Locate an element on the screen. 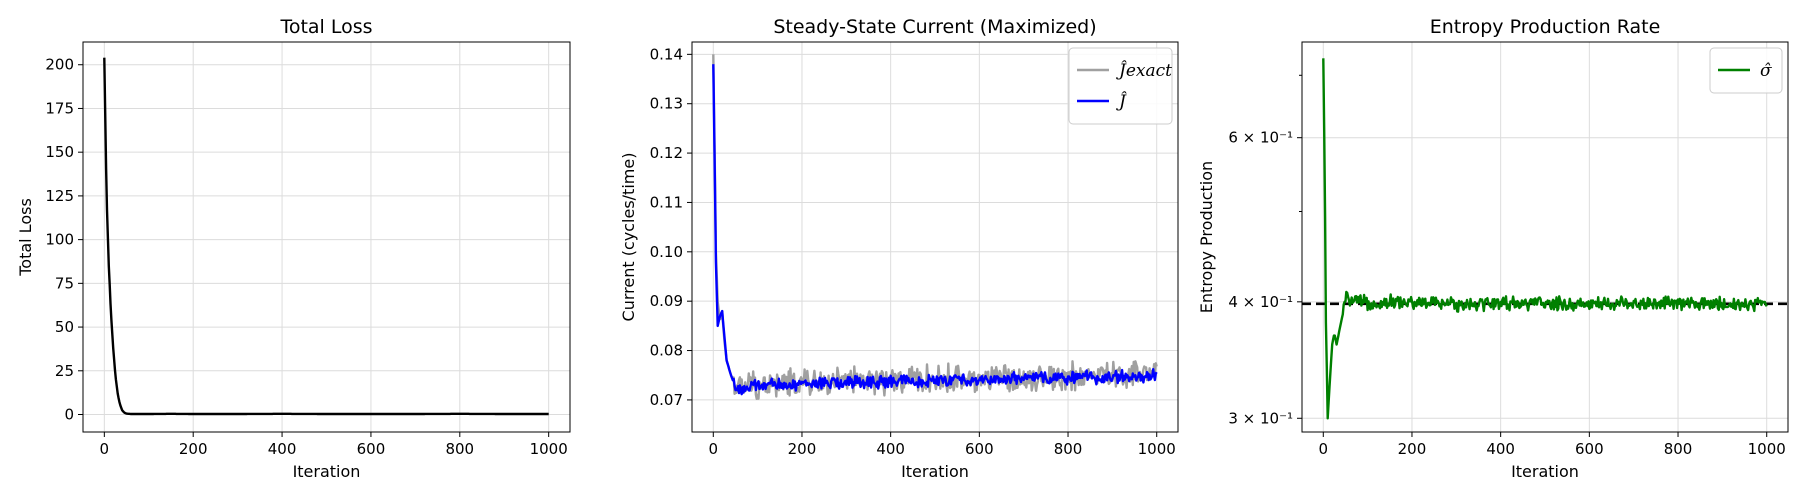 The image size is (1800, 500). y-tick-label: 175 is located at coordinates (59, 108).